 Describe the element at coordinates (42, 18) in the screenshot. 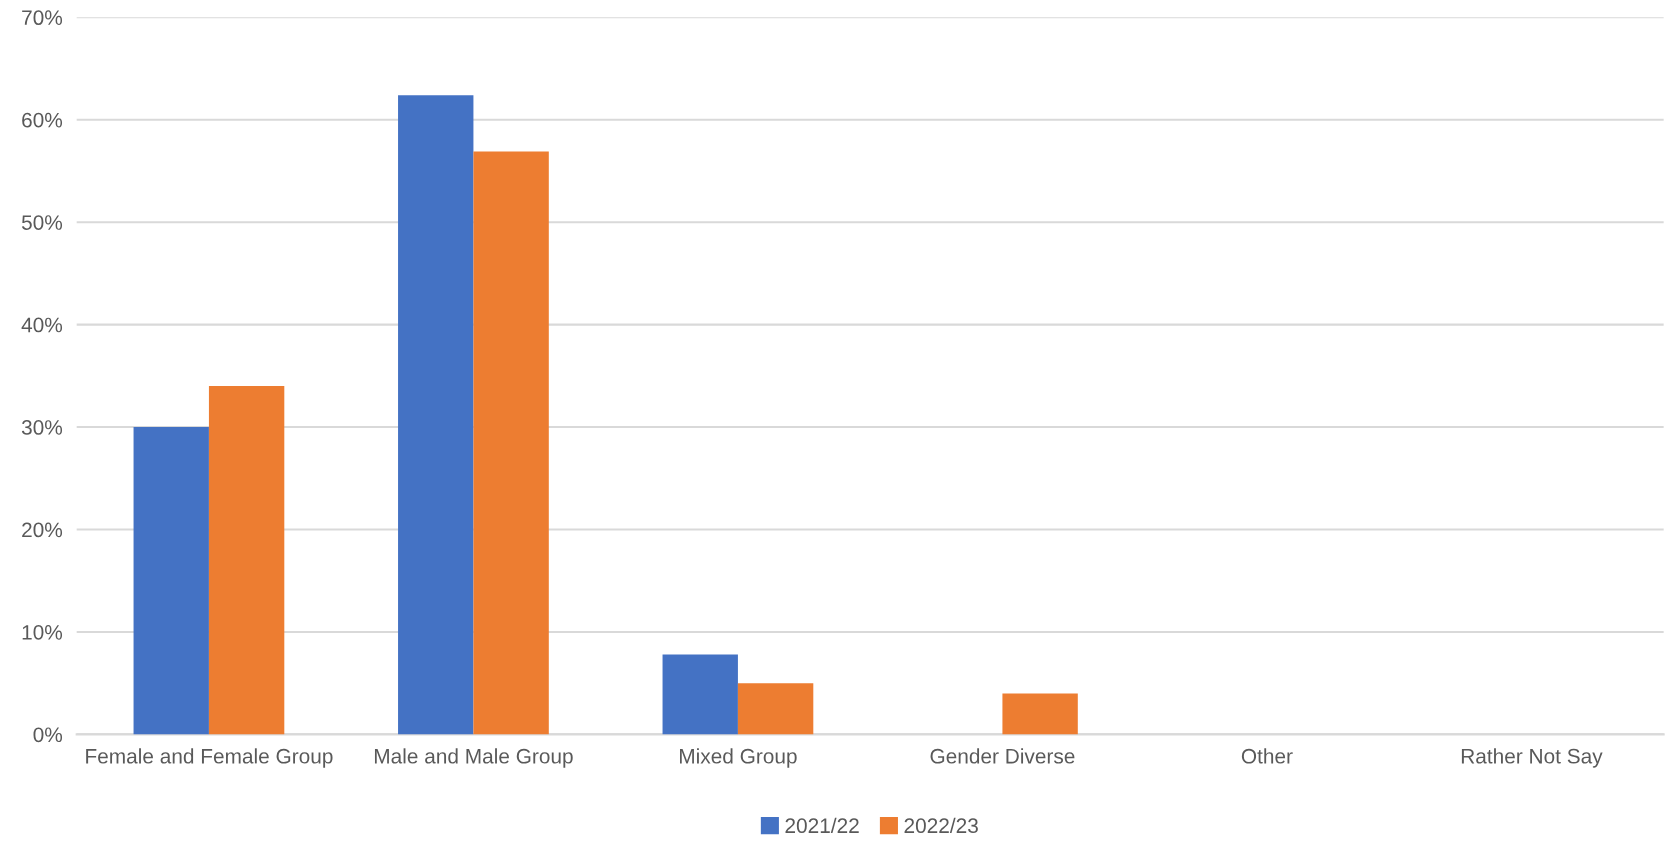

I see `y-tick-label: 70%` at that location.